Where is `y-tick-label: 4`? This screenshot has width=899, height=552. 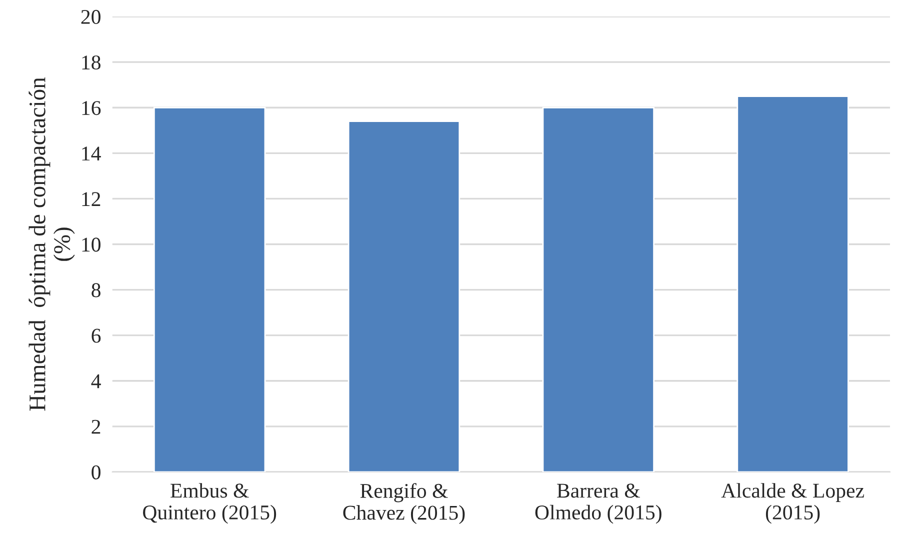
y-tick-label: 4 is located at coordinates (96, 381).